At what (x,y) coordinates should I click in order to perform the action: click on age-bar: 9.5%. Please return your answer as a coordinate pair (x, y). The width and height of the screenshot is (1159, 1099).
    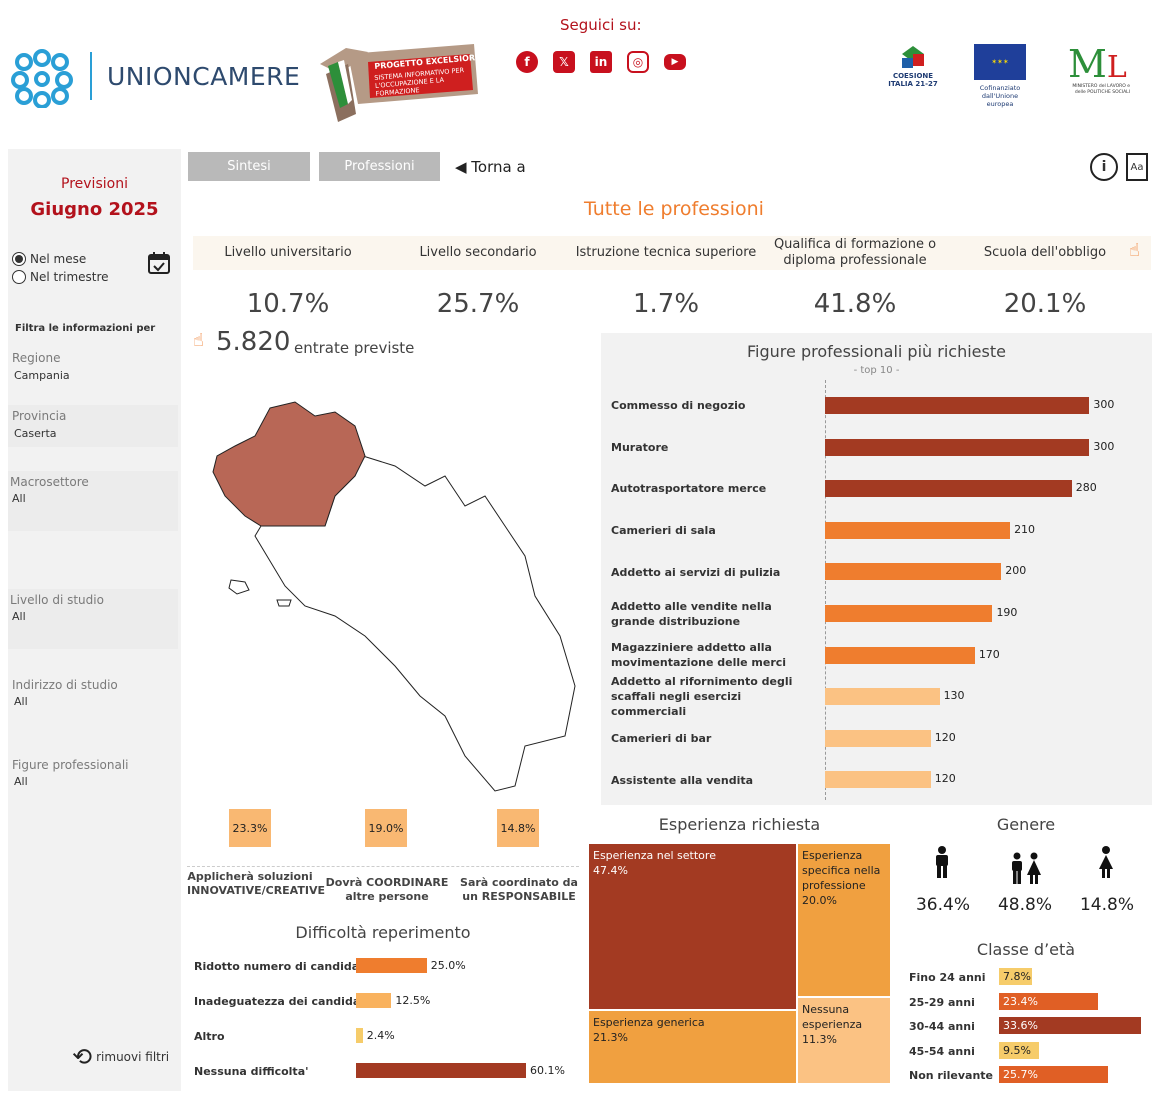
    Looking at the image, I should click on (1019, 1050).